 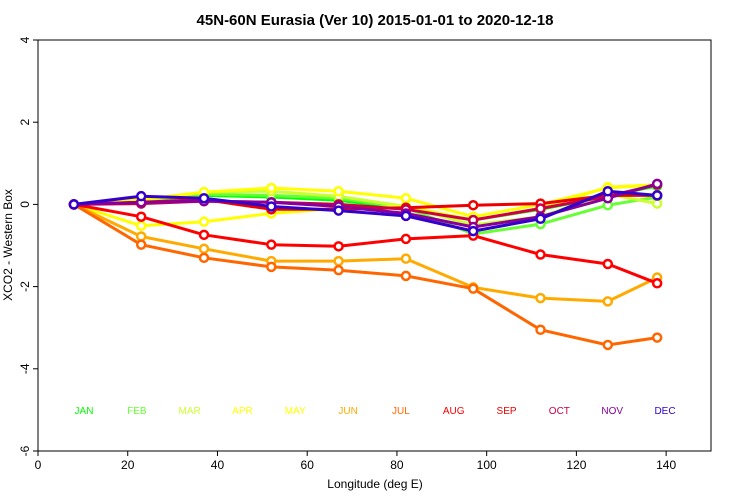 What do you see at coordinates (38, 465) in the screenshot?
I see `x-tick-label: 0` at bounding box center [38, 465].